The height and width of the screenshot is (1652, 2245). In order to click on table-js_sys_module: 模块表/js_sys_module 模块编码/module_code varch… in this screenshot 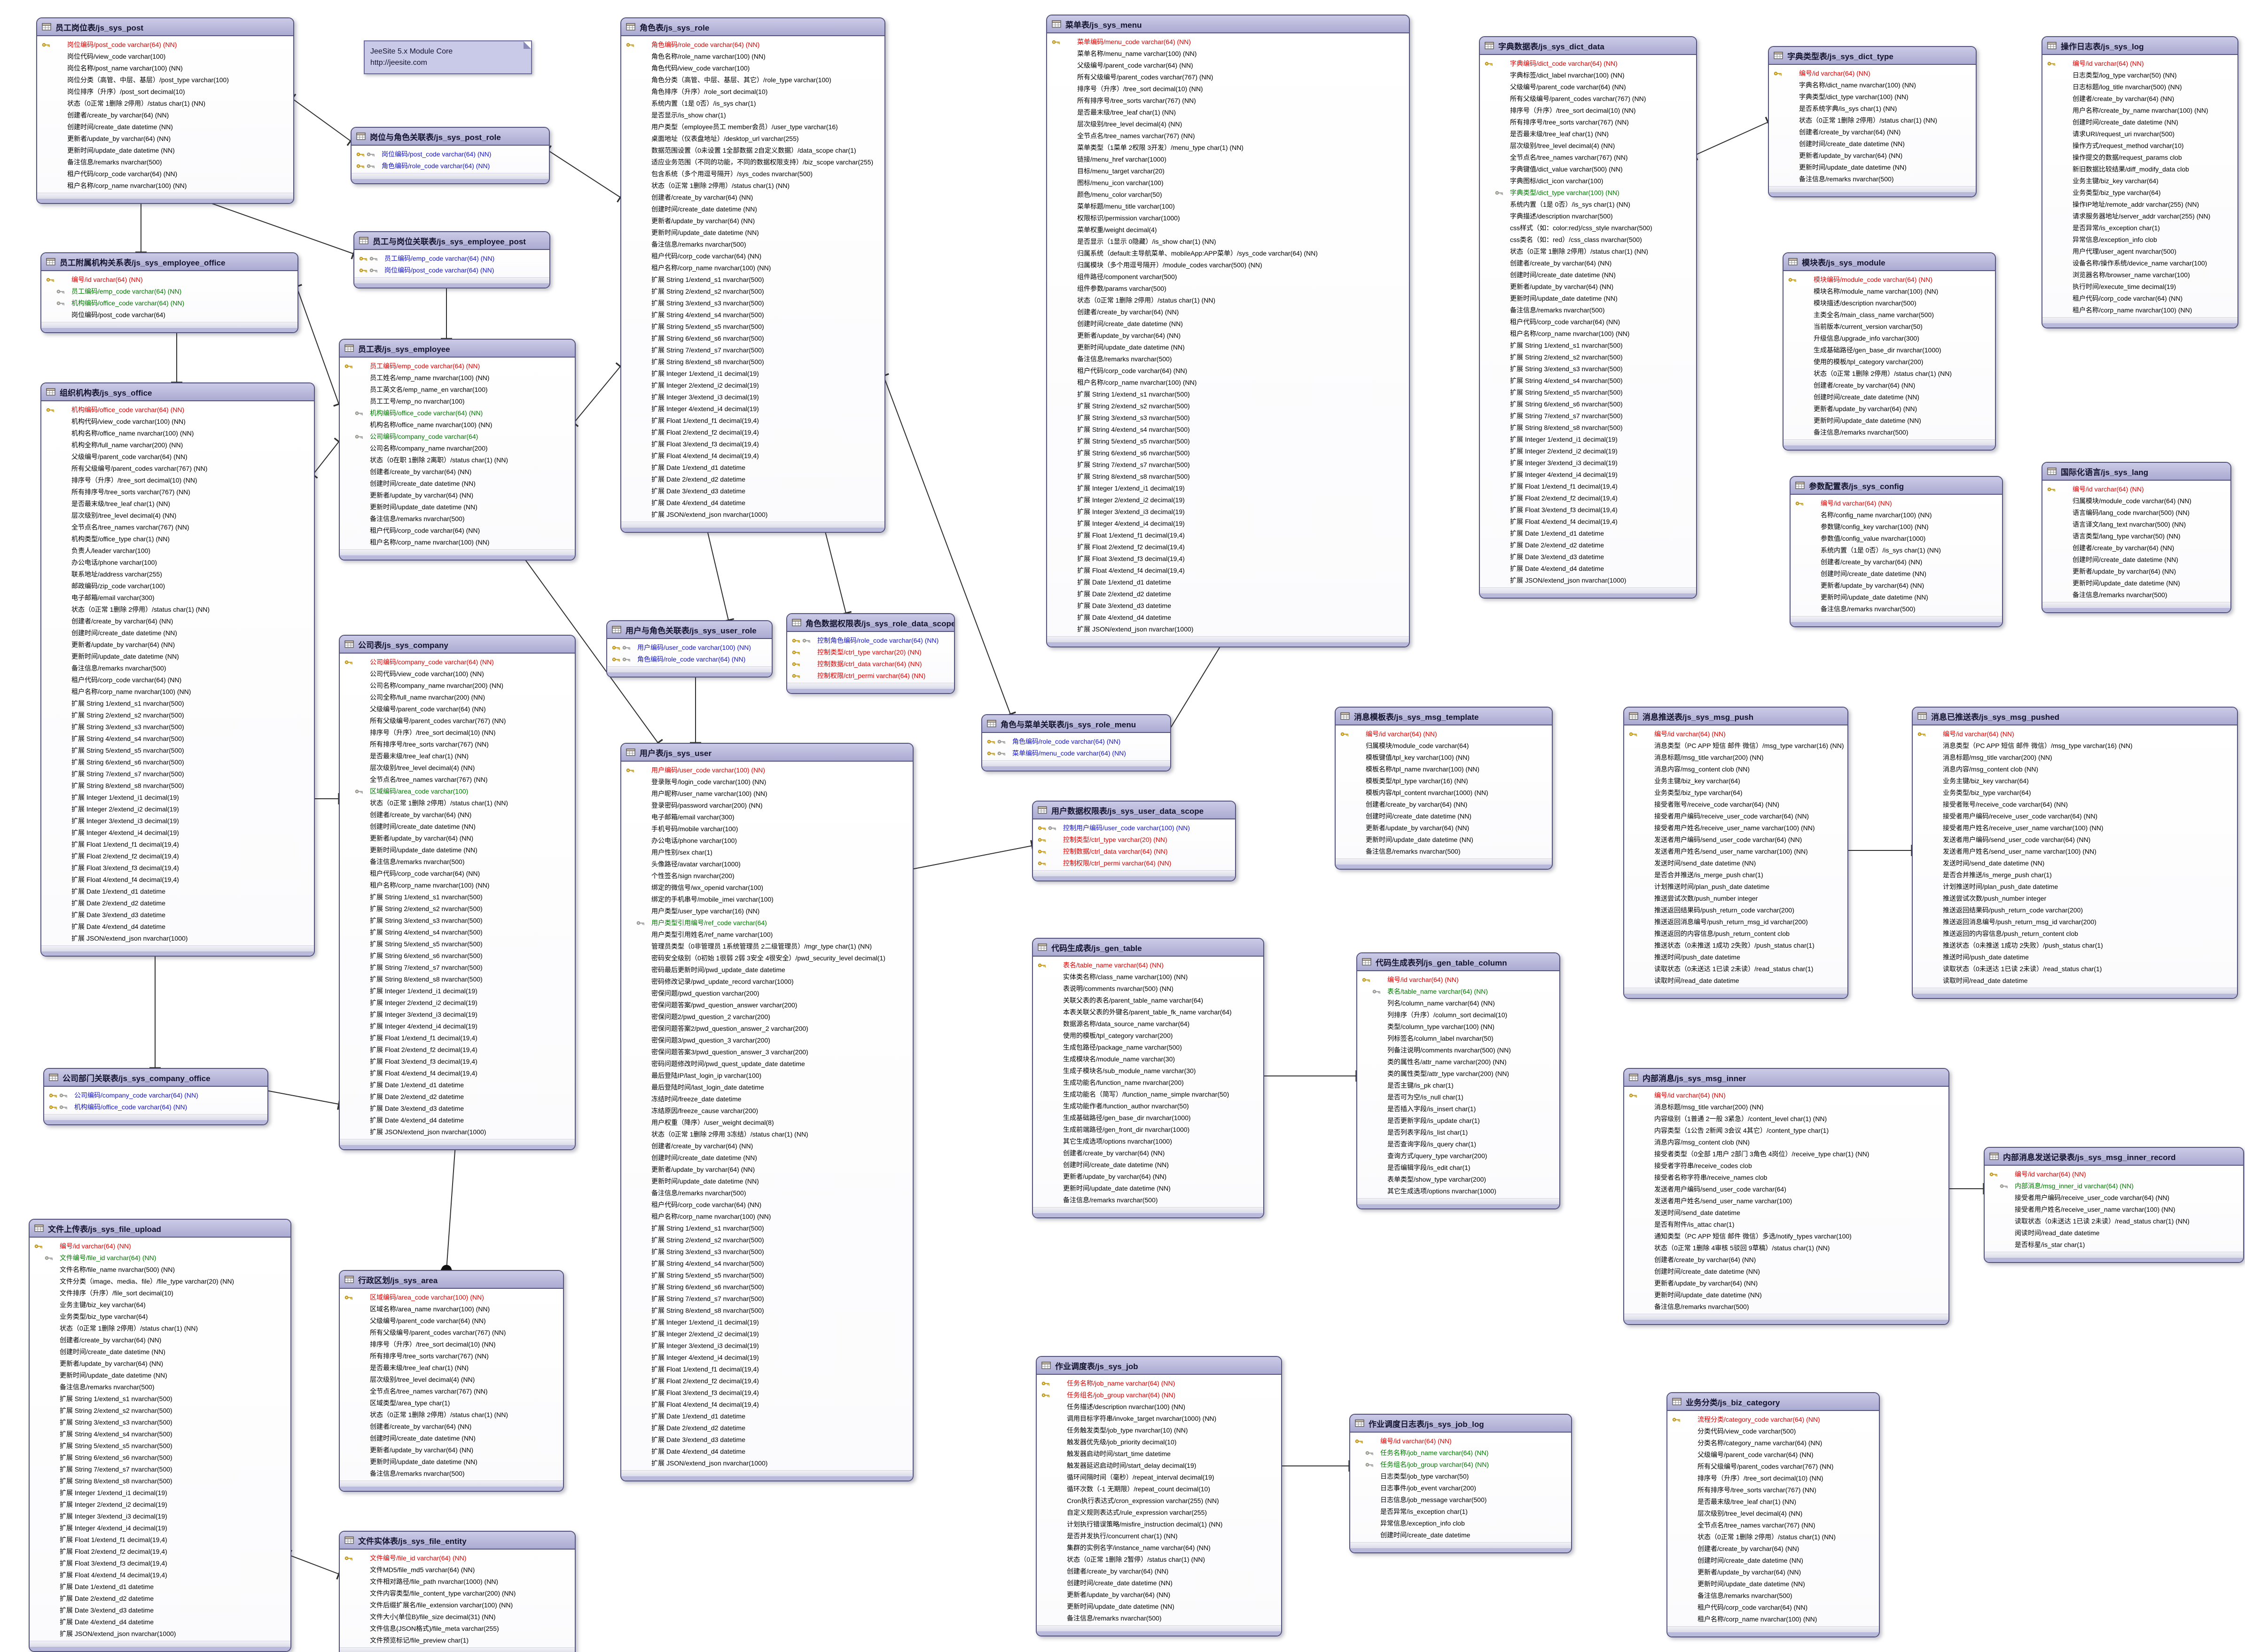, I will do `click(1889, 351)`.